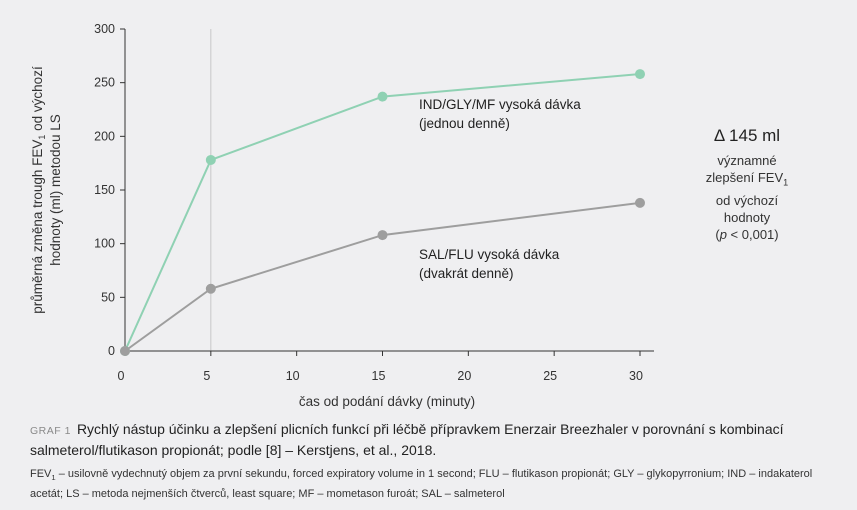  Describe the element at coordinates (38, 190) in the screenshot. I see `y-axis-title-line1: průměrná změna trough FEV1 od výchozí` at that location.